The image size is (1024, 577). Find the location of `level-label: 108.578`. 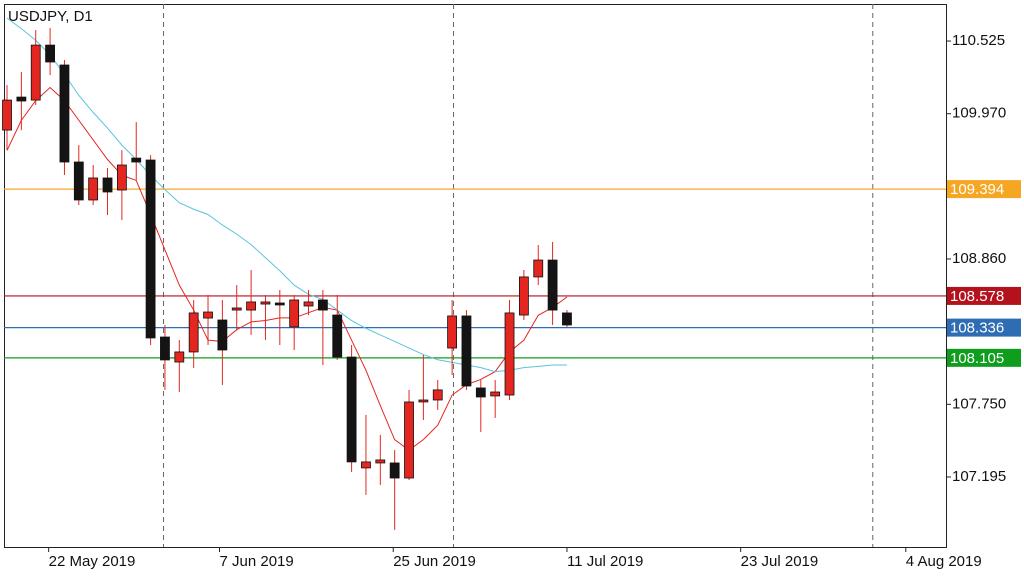

level-label: 108.578 is located at coordinates (977, 296).